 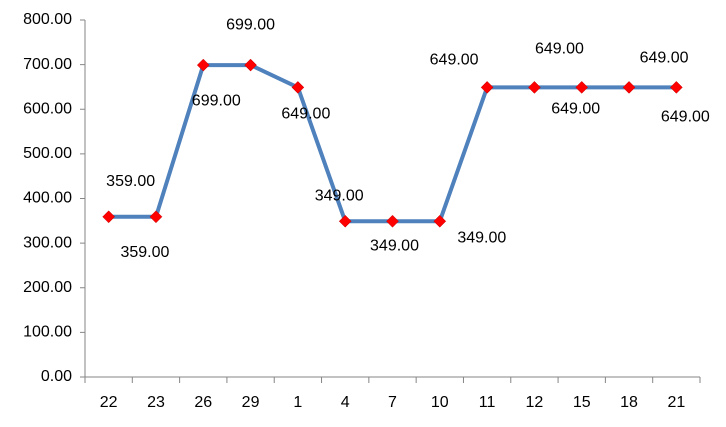 What do you see at coordinates (56, 376) in the screenshot?
I see `y-tick-label: 0.00` at bounding box center [56, 376].